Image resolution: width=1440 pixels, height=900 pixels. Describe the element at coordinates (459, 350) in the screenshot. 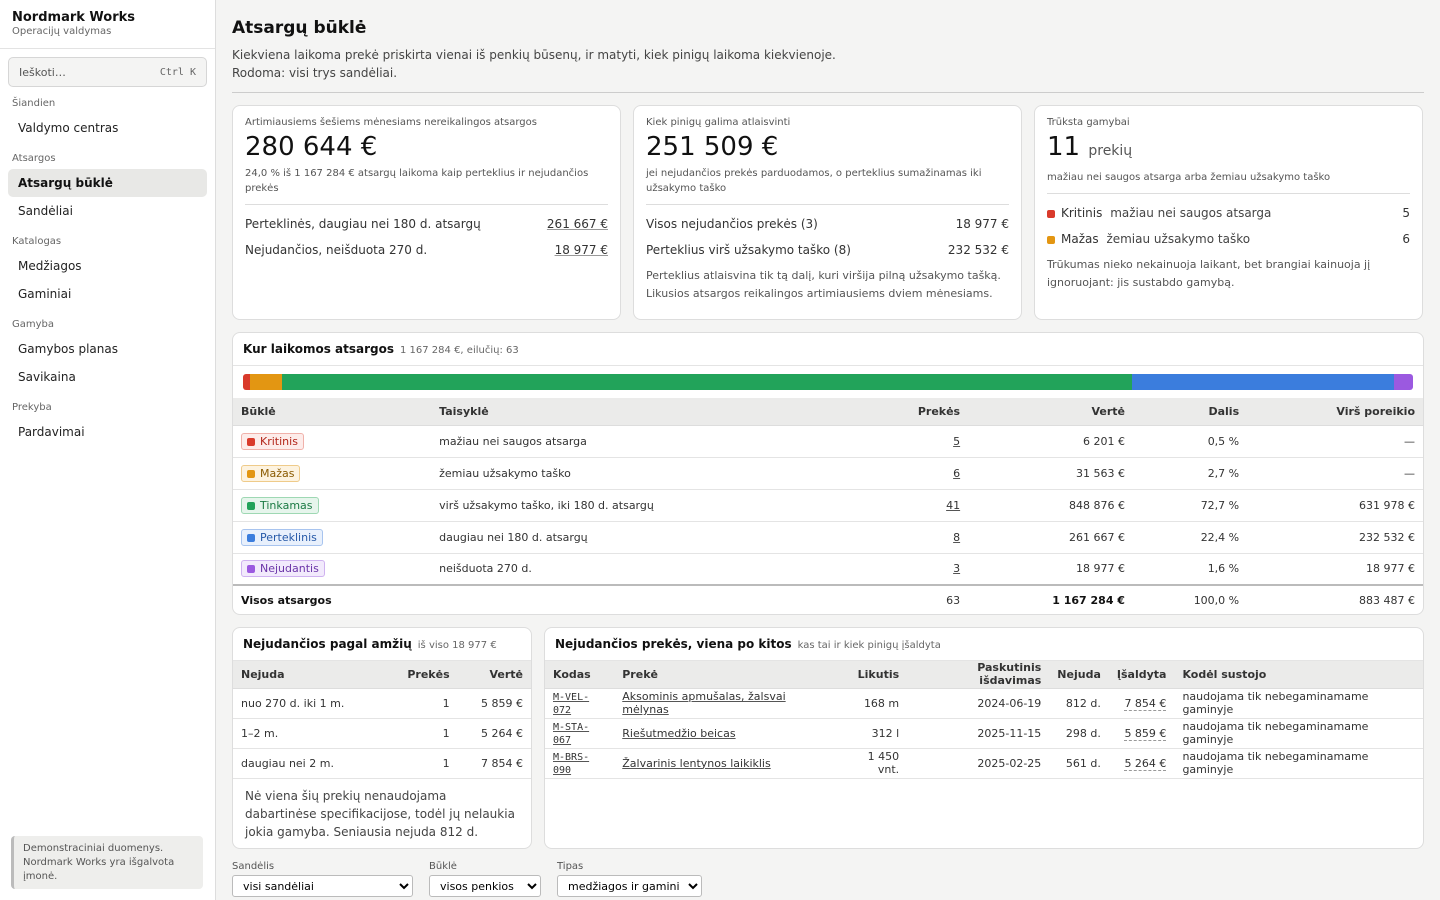

I see `panel-subtitle: 1 167 284 €, eilučių: 63` at that location.